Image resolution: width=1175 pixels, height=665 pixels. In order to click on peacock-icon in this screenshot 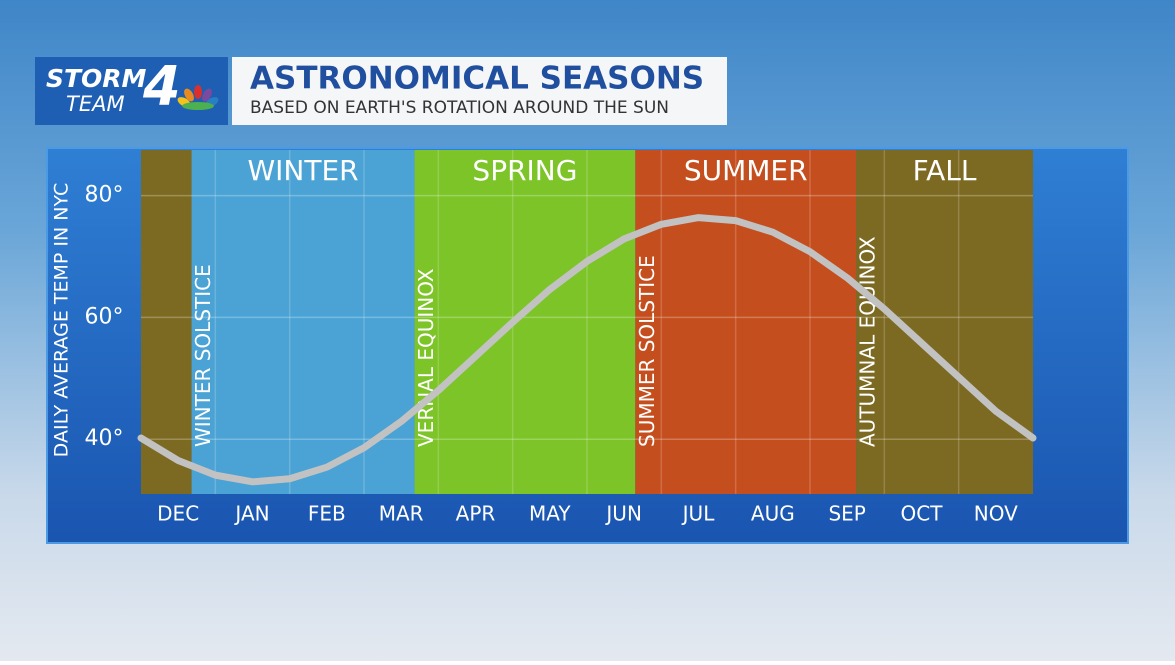, I will do `click(198, 97)`.